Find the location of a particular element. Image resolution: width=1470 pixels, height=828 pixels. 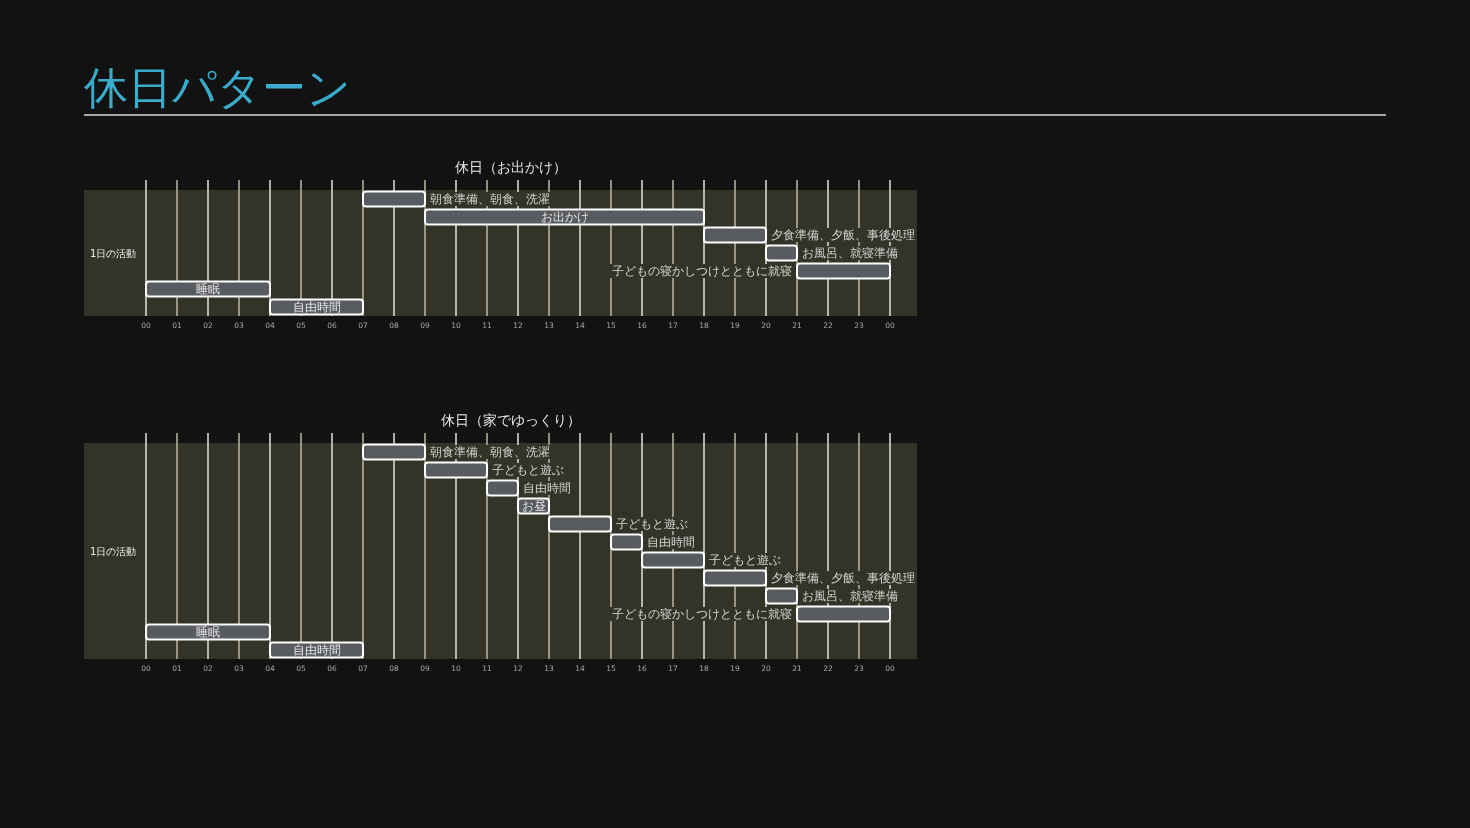

y-tick-label: お出かけ is located at coordinates (564, 217).